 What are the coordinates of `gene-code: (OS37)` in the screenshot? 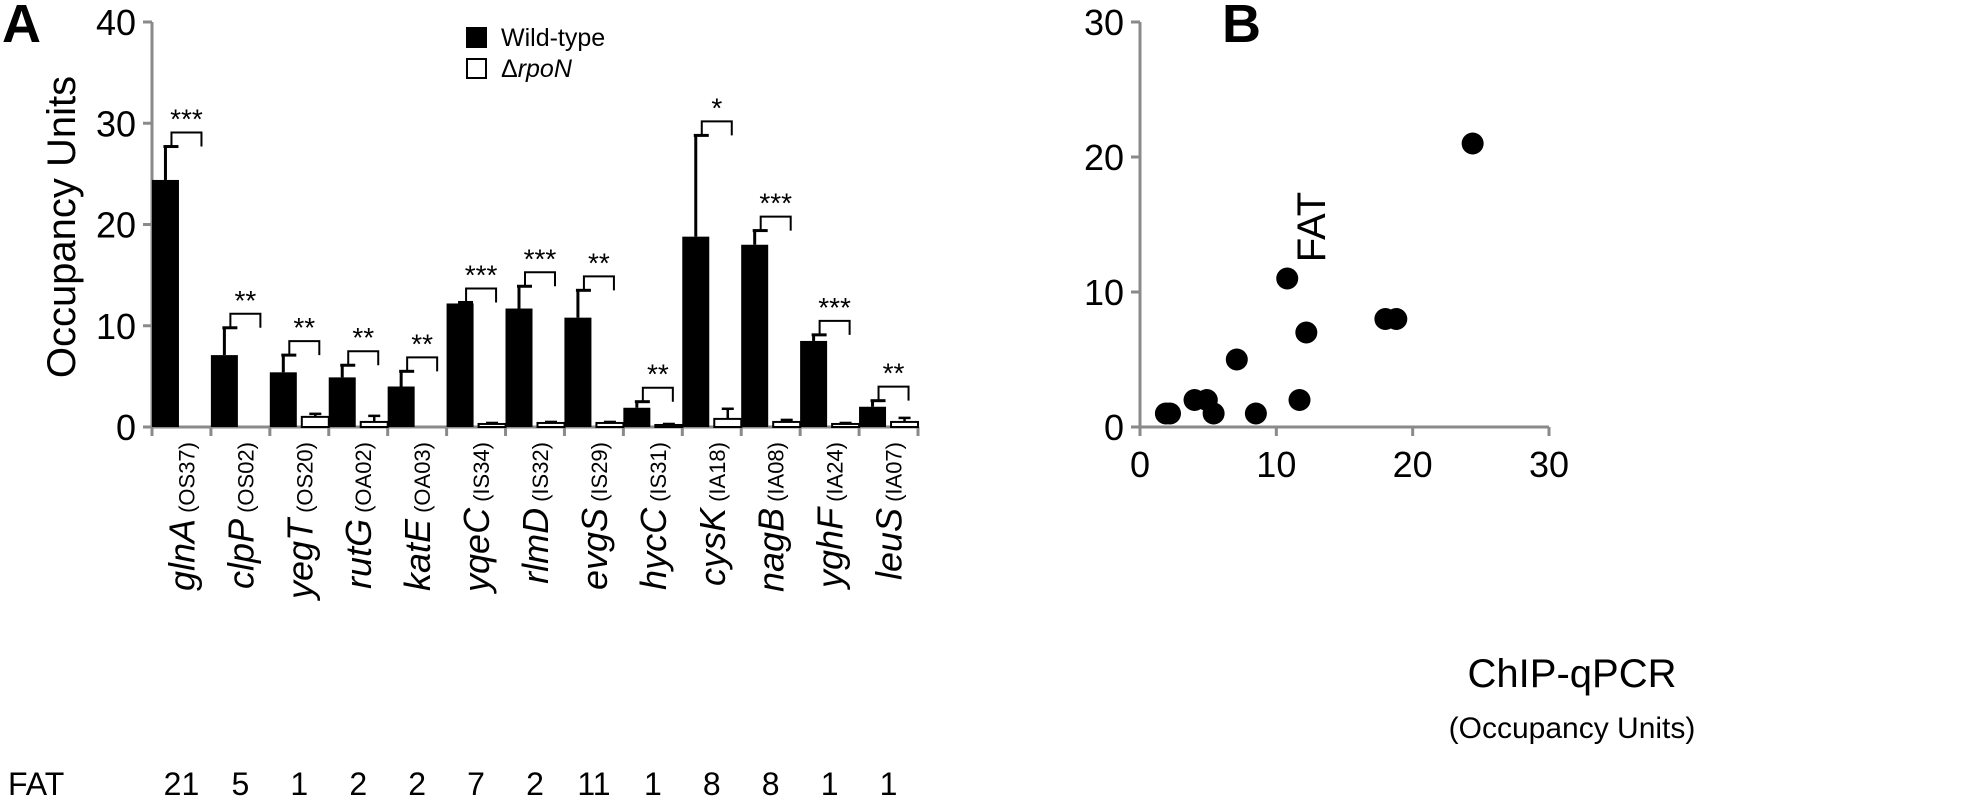 It's located at (186, 477).